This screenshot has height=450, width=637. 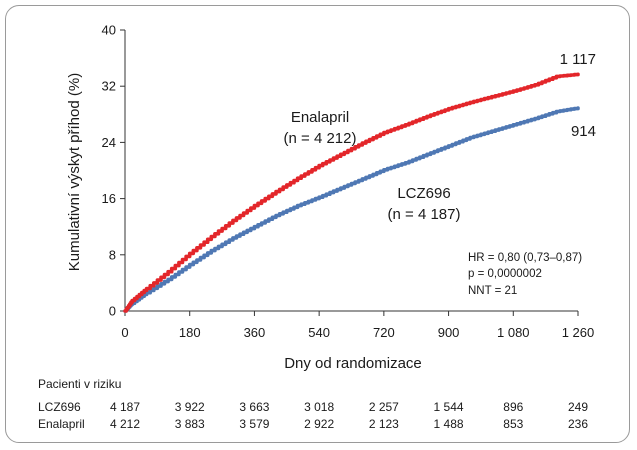 What do you see at coordinates (319, 332) in the screenshot?
I see `x-tick-label: 540` at bounding box center [319, 332].